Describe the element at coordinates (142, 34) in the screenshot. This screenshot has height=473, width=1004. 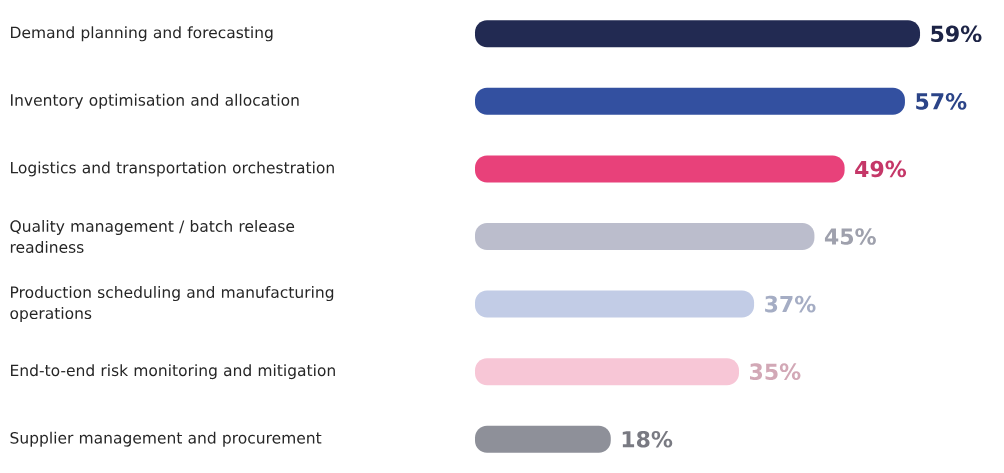
I see `y-tick-label: Demand planning and forecasting` at that location.